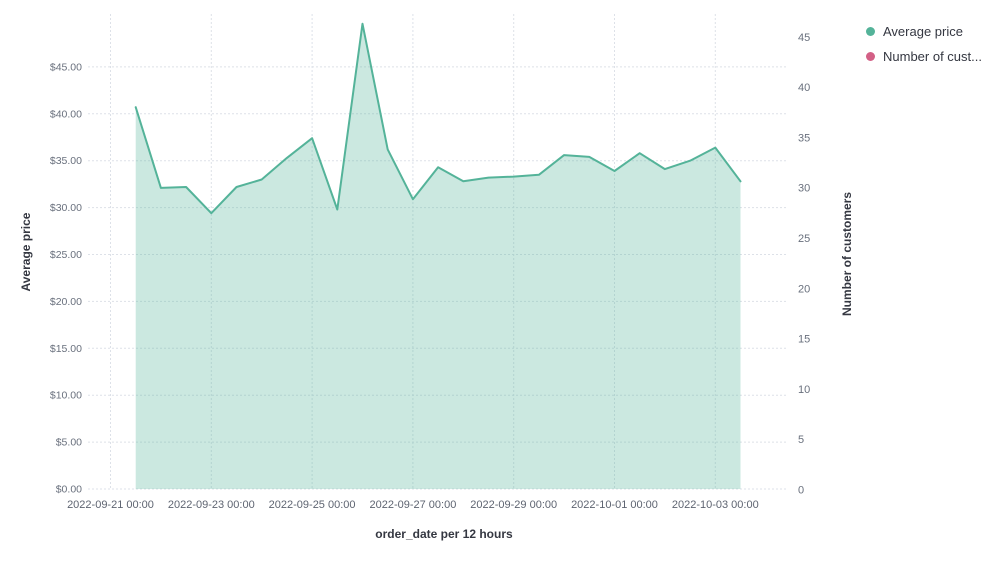 Image resolution: width=1008 pixels, height=564 pixels. Describe the element at coordinates (211, 505) in the screenshot. I see `x-axis-tick-label: 2022-09-23 00:00` at that location.